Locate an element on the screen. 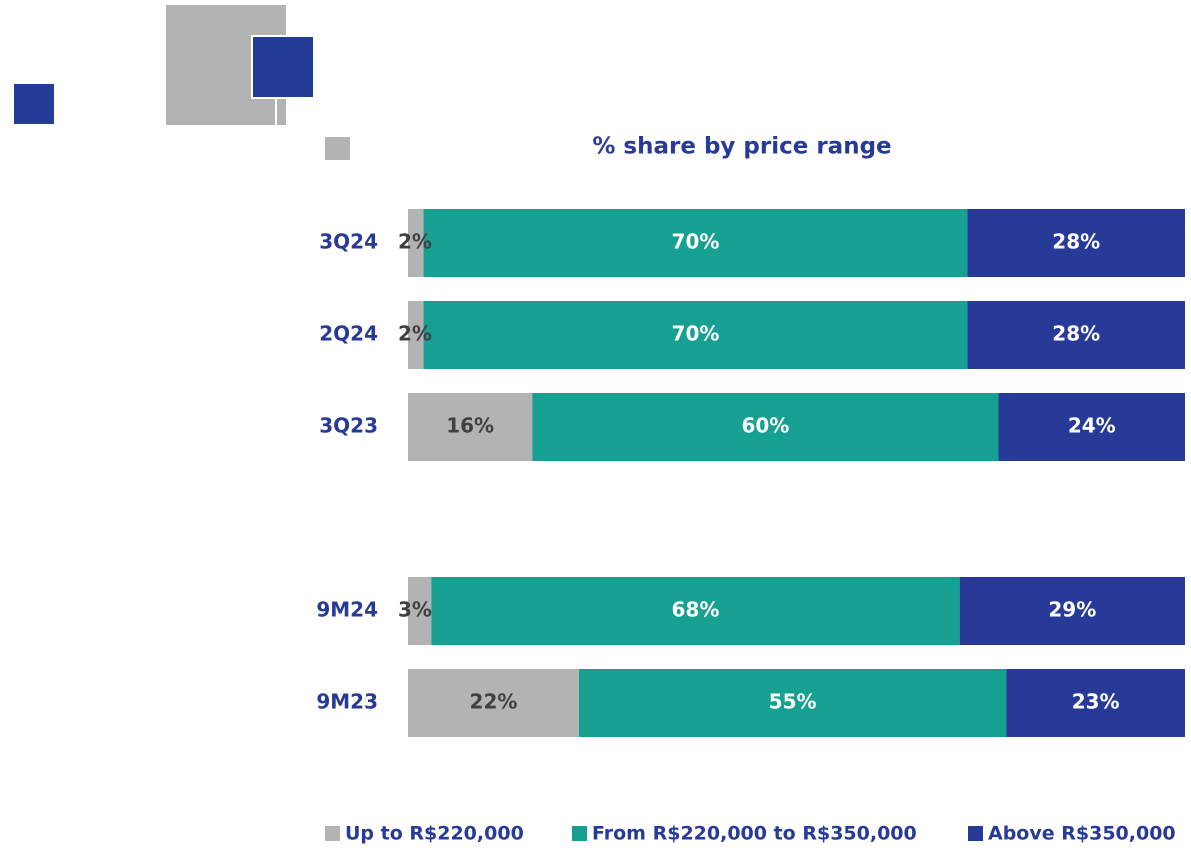 The width and height of the screenshot is (1191, 851). data-label: 68% is located at coordinates (696, 610).